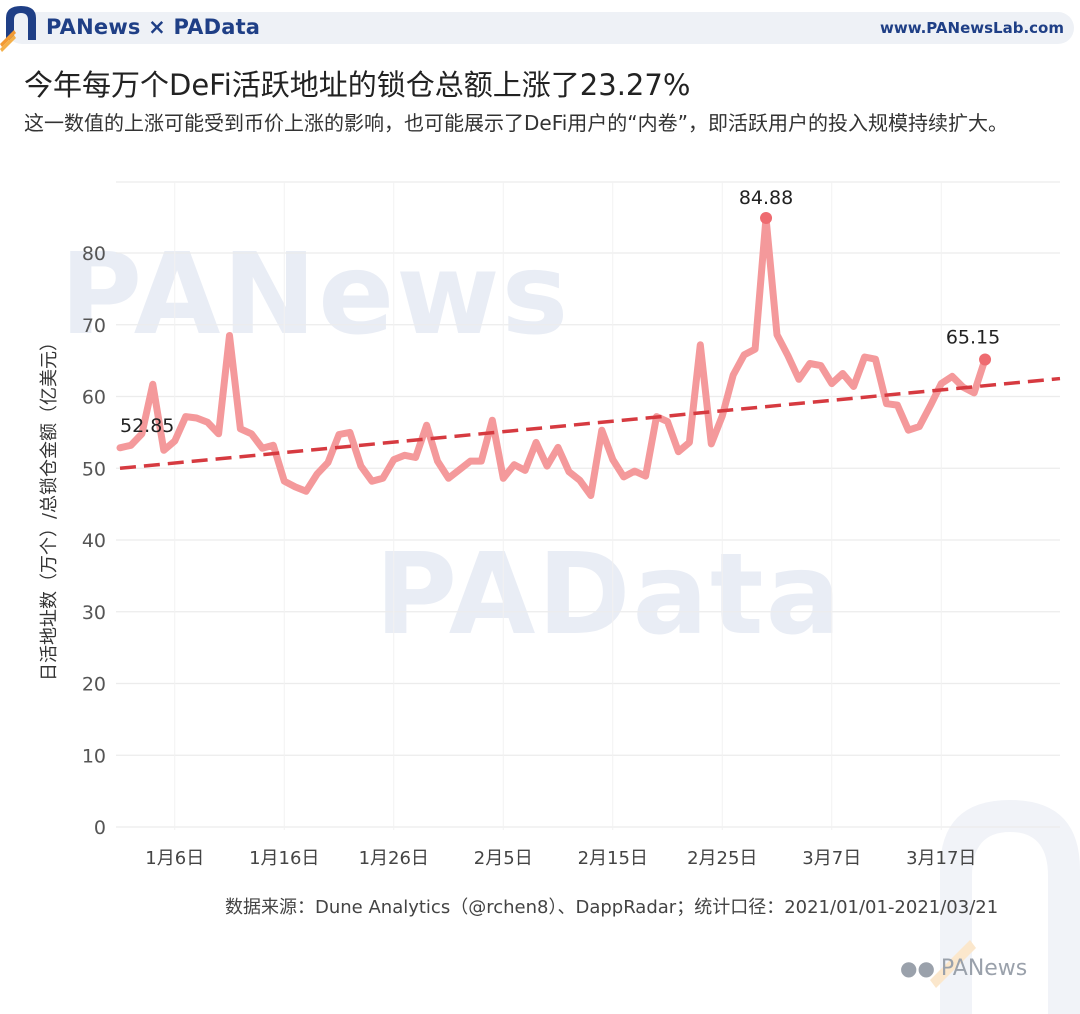  What do you see at coordinates (153, 27) in the screenshot?
I see `brand-title: PANews × PAData` at bounding box center [153, 27].